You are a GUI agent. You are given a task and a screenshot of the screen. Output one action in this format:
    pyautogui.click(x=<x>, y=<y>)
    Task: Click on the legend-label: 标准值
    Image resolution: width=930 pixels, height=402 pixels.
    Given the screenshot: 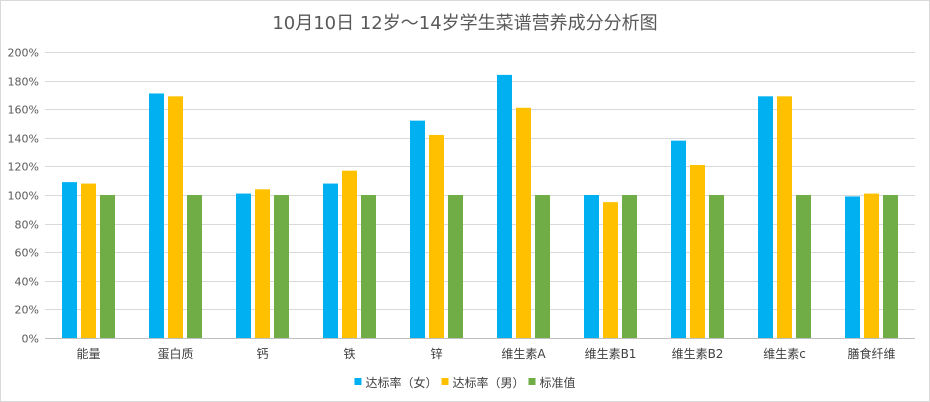 What is the action you would take?
    pyautogui.click(x=558, y=382)
    